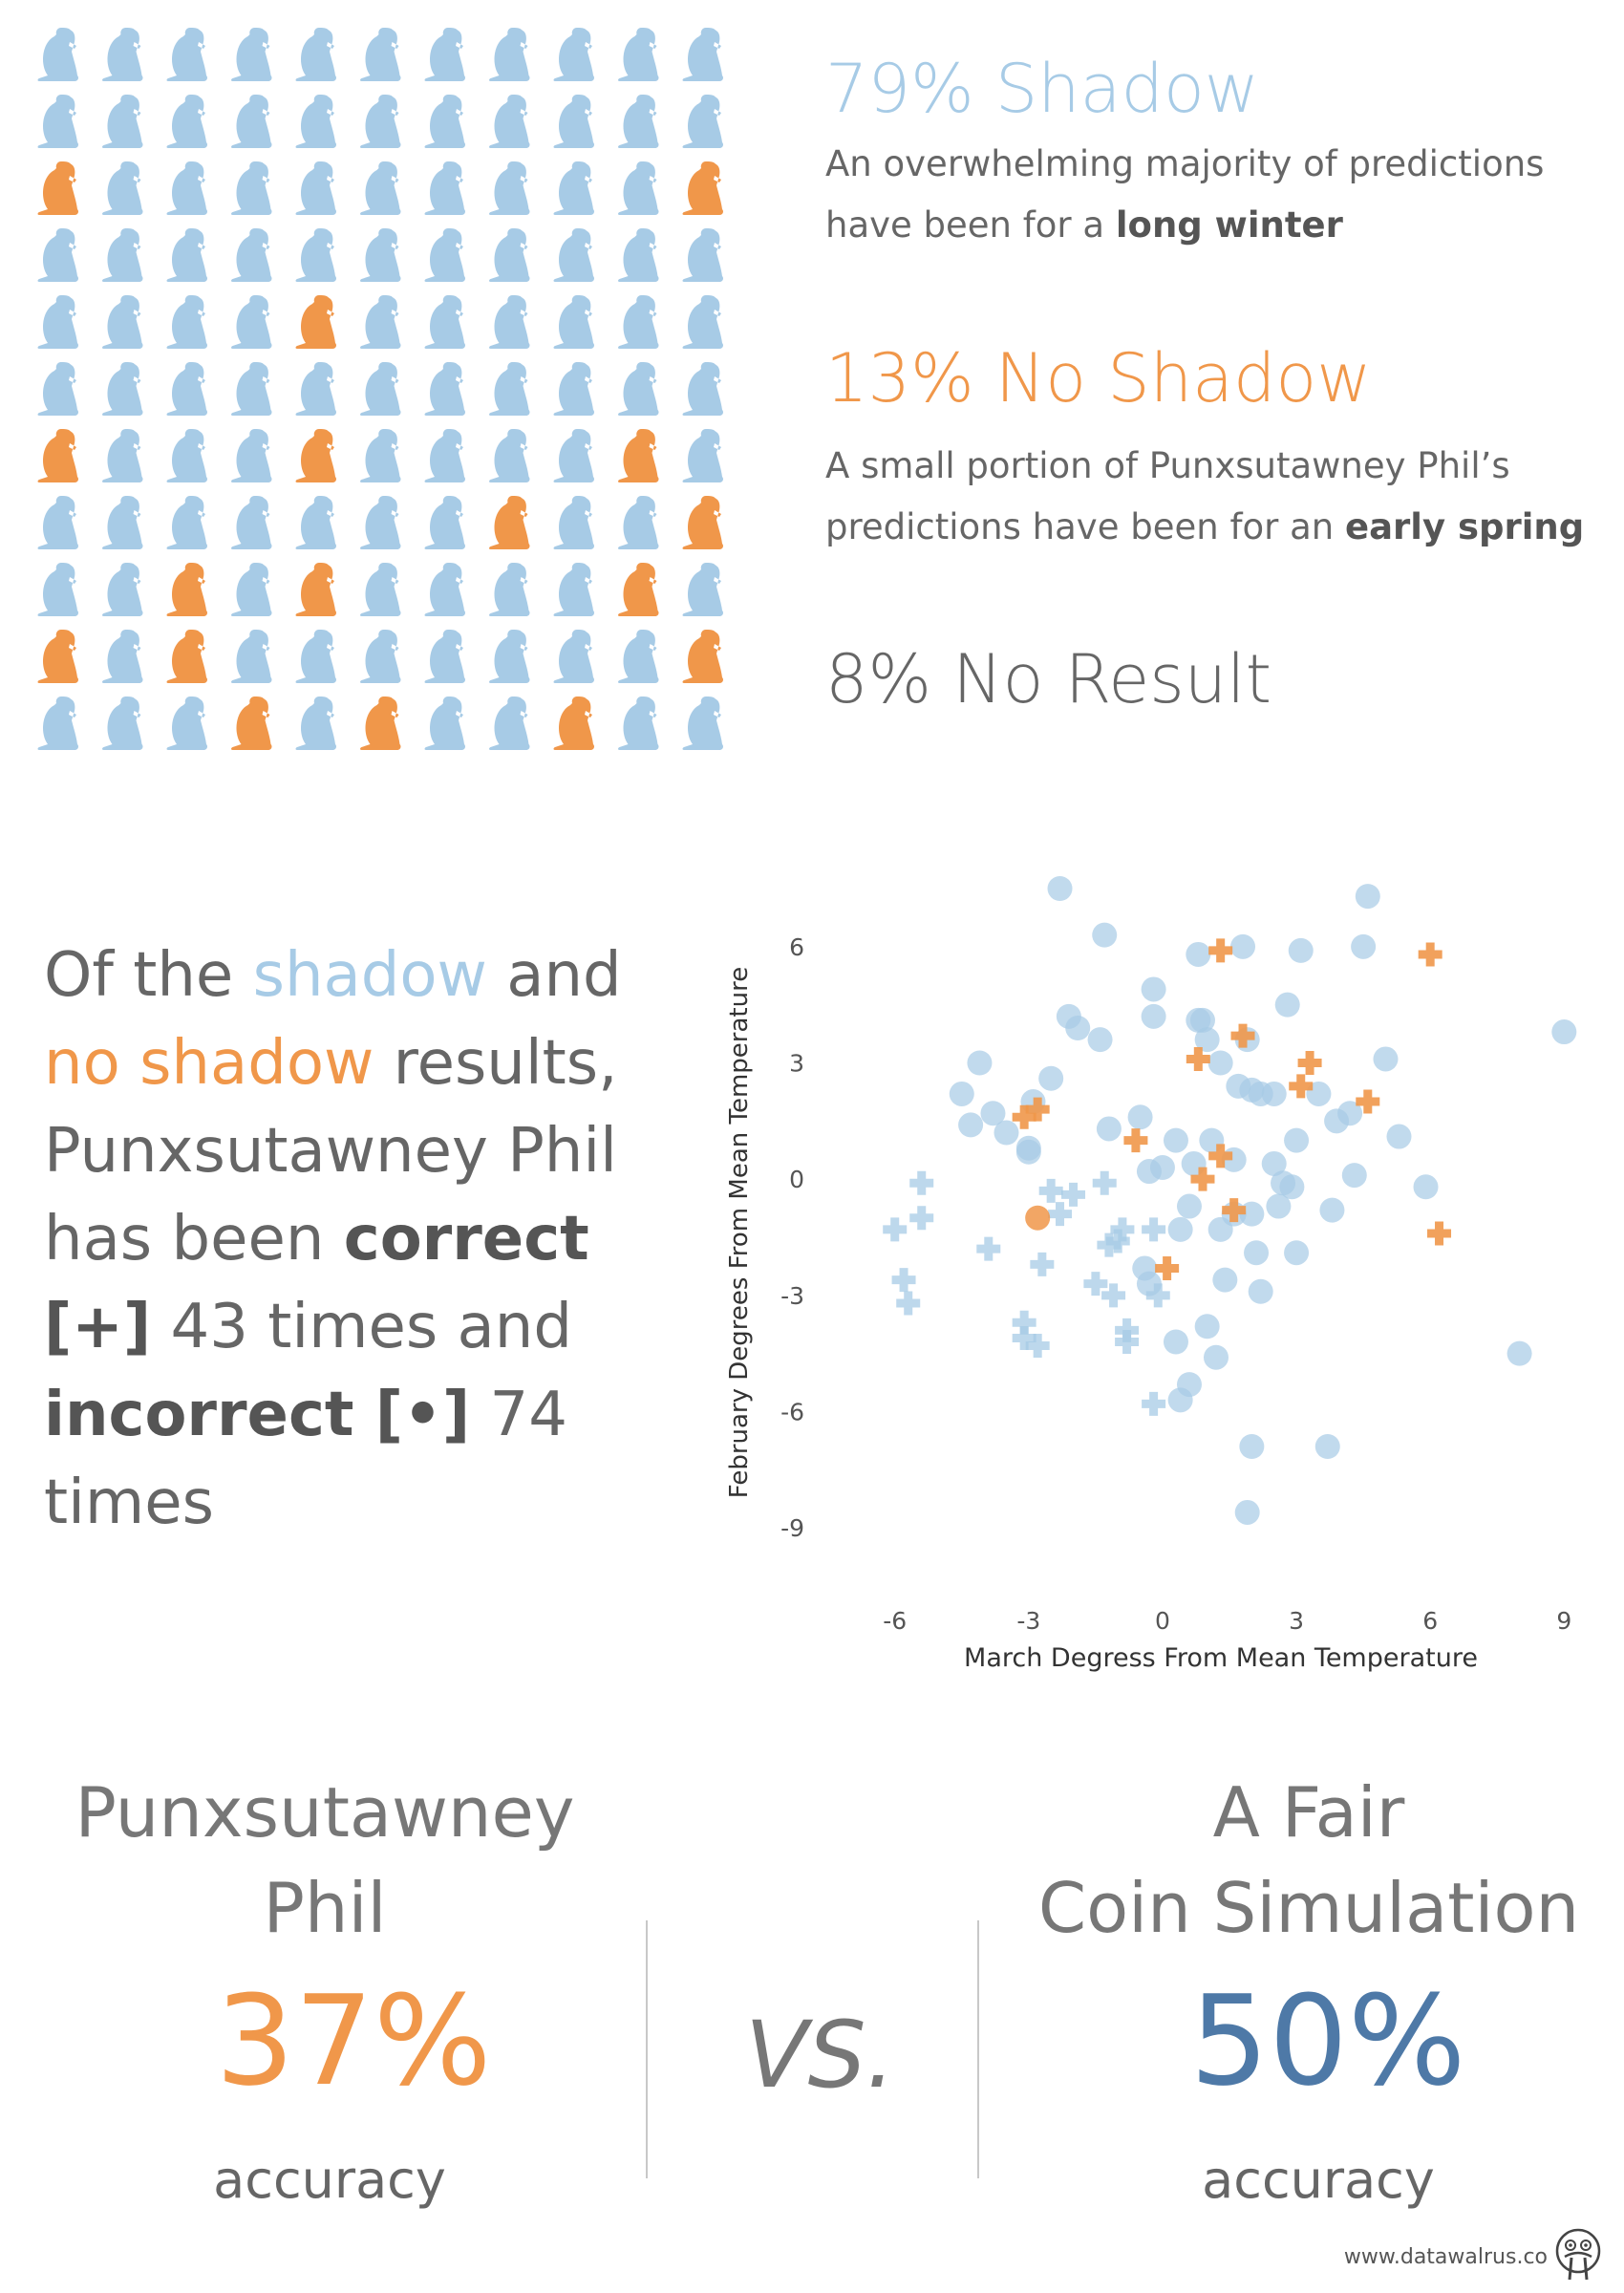 Image resolution: width=1624 pixels, height=2293 pixels. Describe the element at coordinates (1446, 2257) in the screenshot. I see `footer-url: www.datawalrus.co` at that location.